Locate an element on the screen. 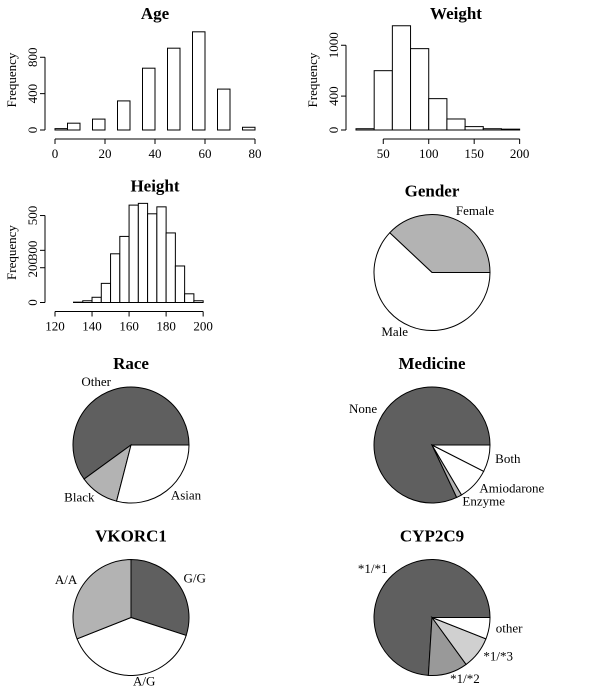 This screenshot has height=690, width=602. slice-label: *1/*3 is located at coordinates (498, 655).